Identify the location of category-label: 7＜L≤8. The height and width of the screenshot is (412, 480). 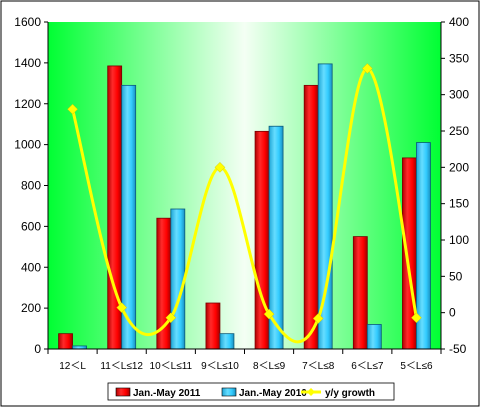
(318, 366).